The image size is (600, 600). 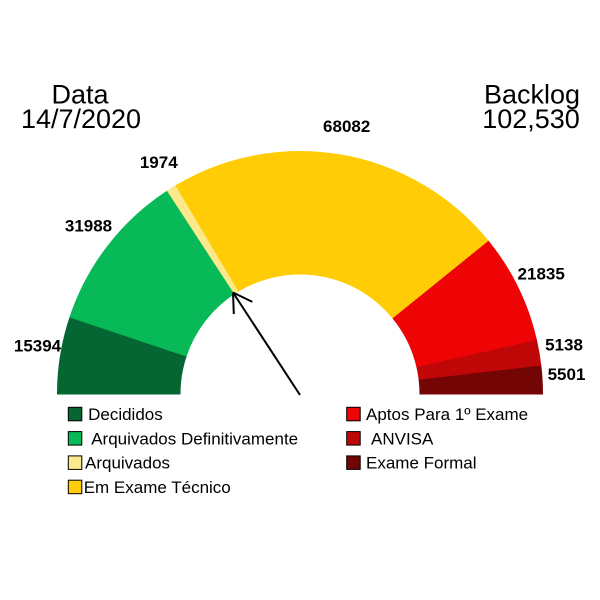 I want to click on svg-text: Arquivados Definitivamente, so click(x=194, y=438).